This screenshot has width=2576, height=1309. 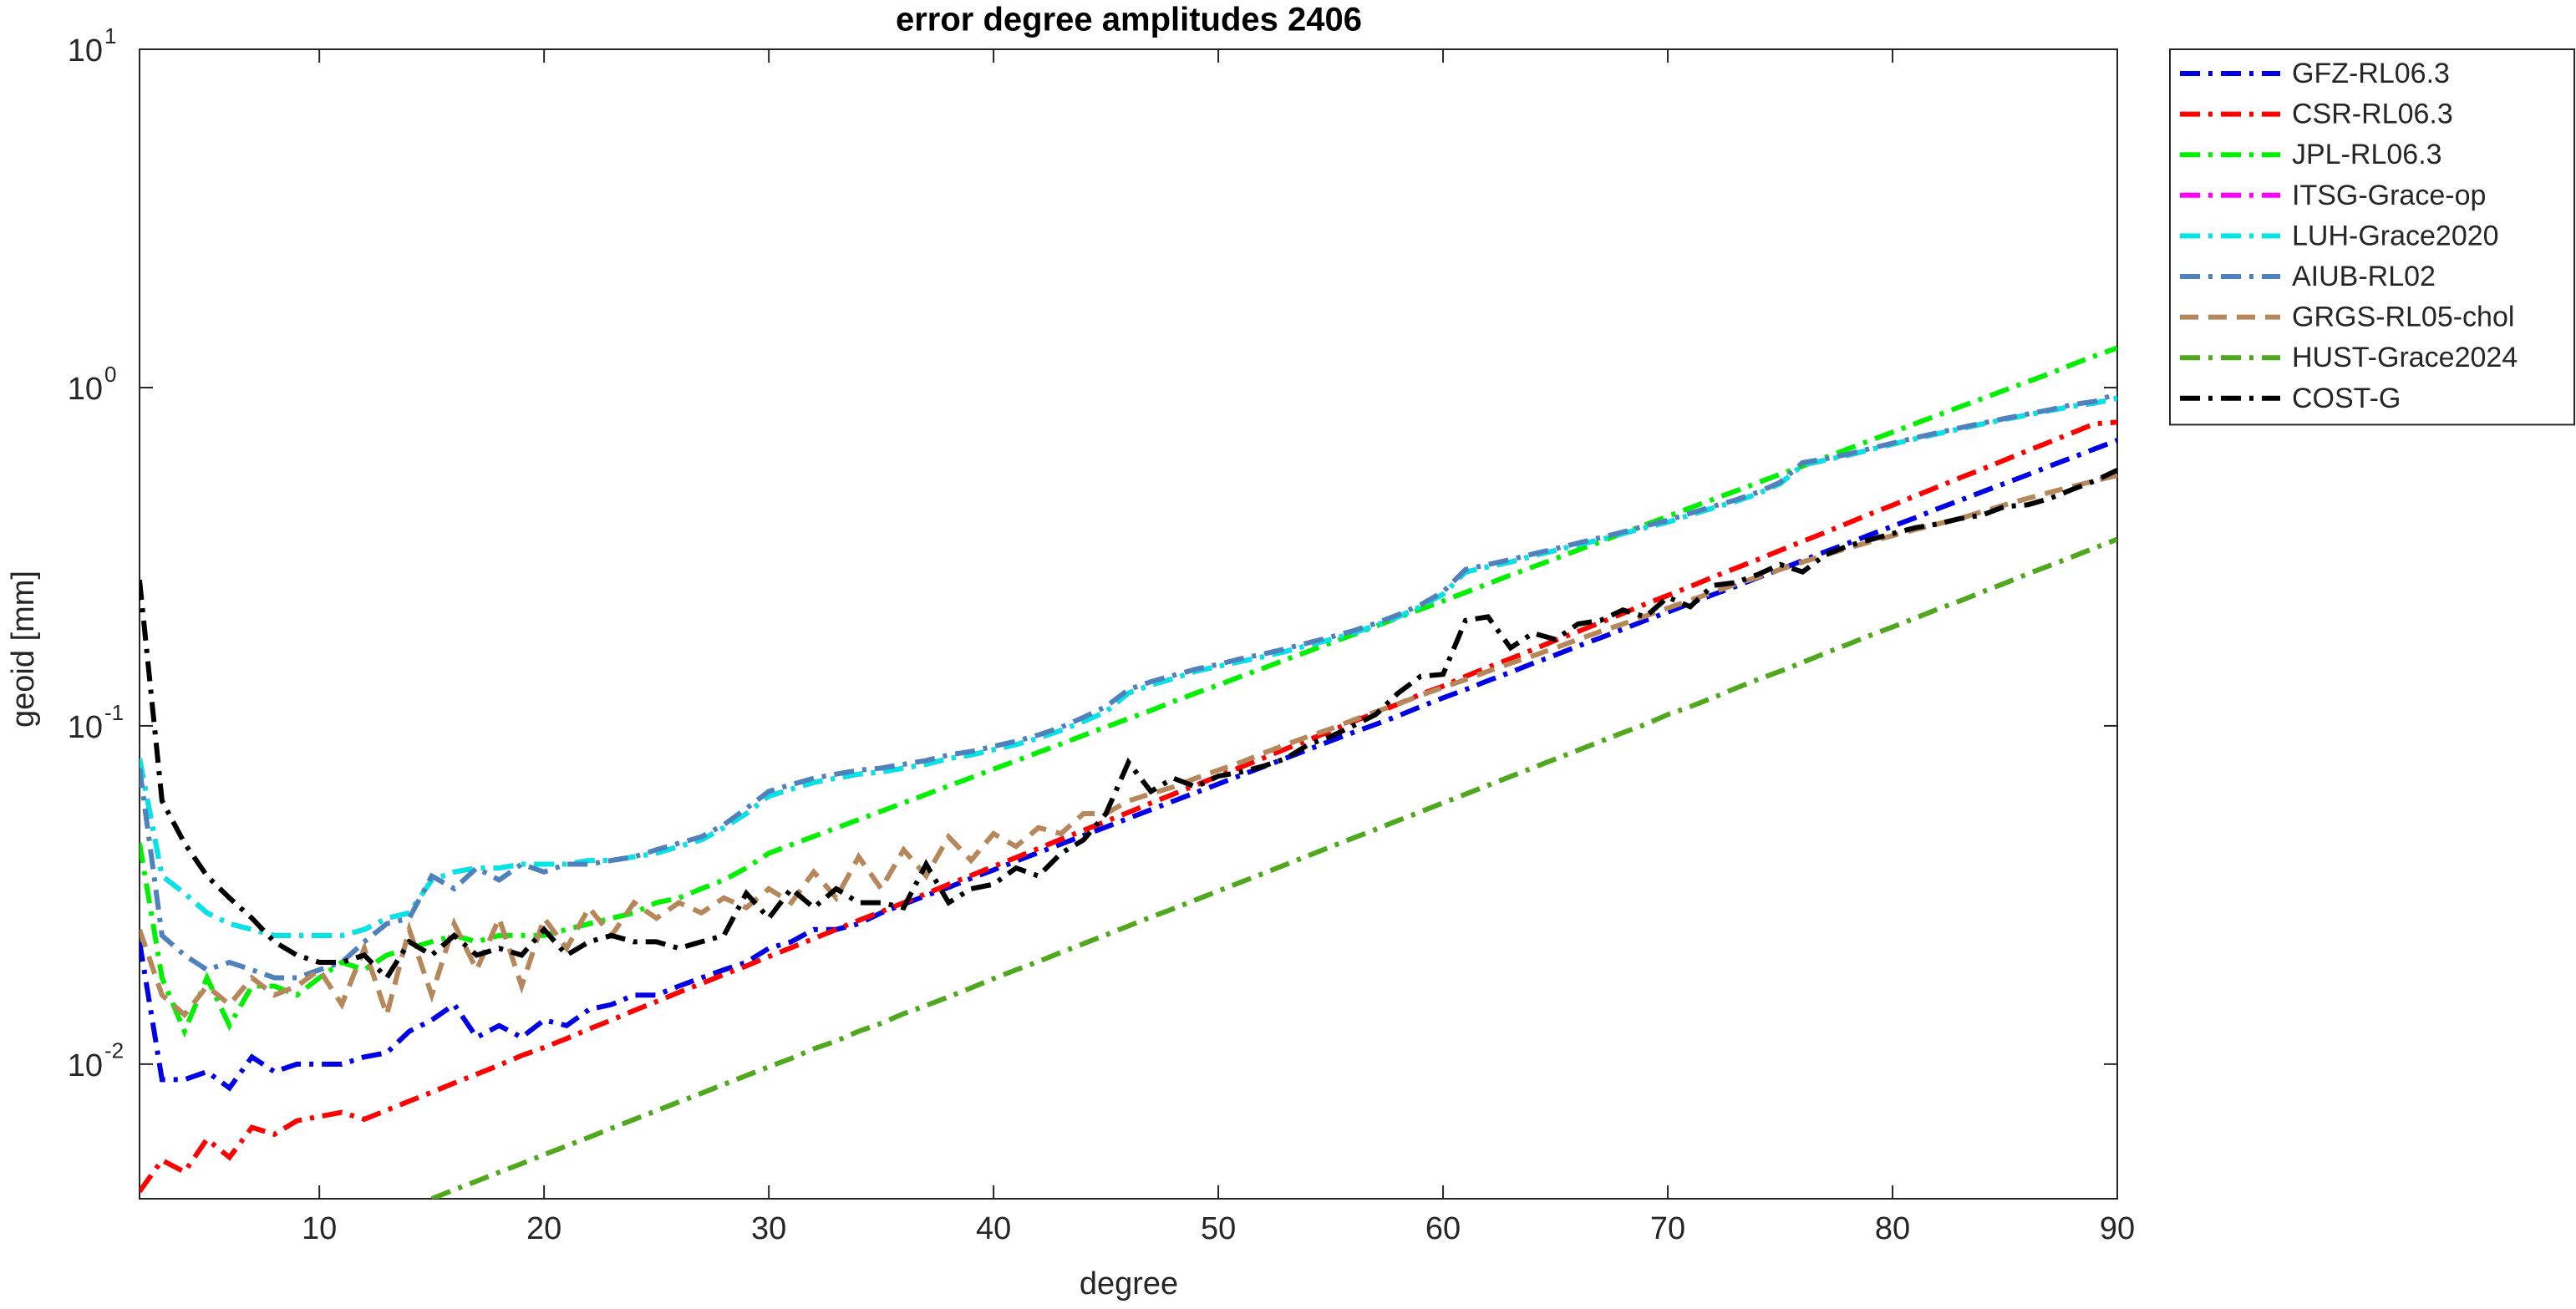 What do you see at coordinates (993, 1228) in the screenshot?
I see `x-tick-label: 40` at bounding box center [993, 1228].